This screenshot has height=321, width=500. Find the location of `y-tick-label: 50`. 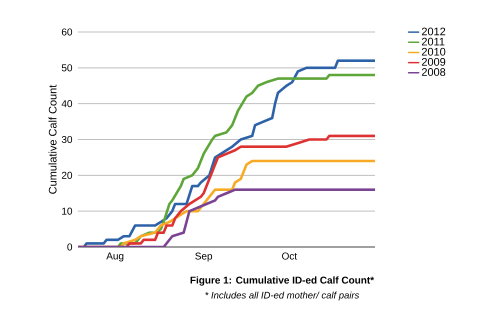

y-tick-label: 50 is located at coordinates (67, 68).